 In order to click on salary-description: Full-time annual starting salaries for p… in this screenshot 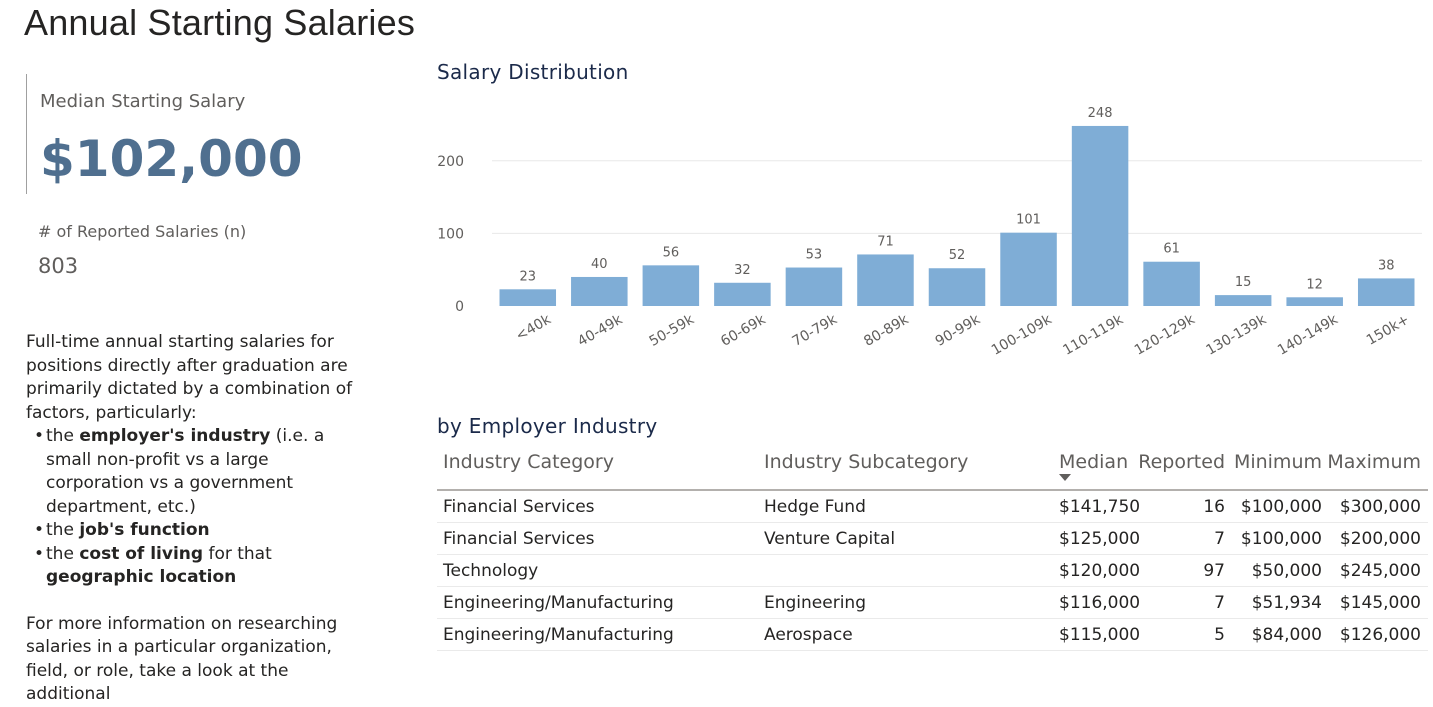, I will do `click(198, 519)`.